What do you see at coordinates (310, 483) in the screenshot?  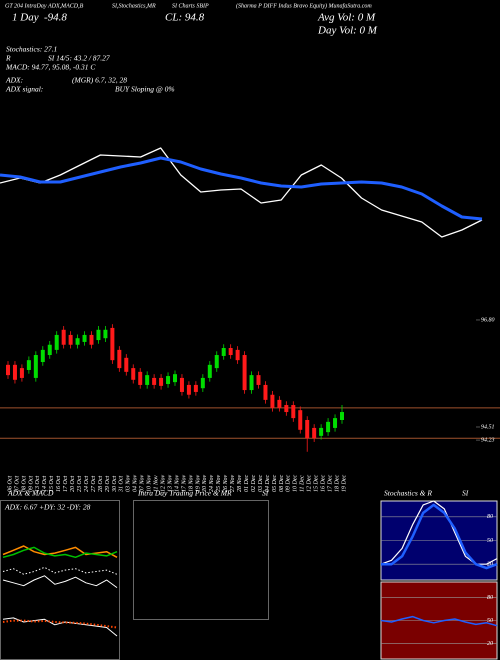 I see `x-tick-label: 12 Dec` at bounding box center [310, 483].